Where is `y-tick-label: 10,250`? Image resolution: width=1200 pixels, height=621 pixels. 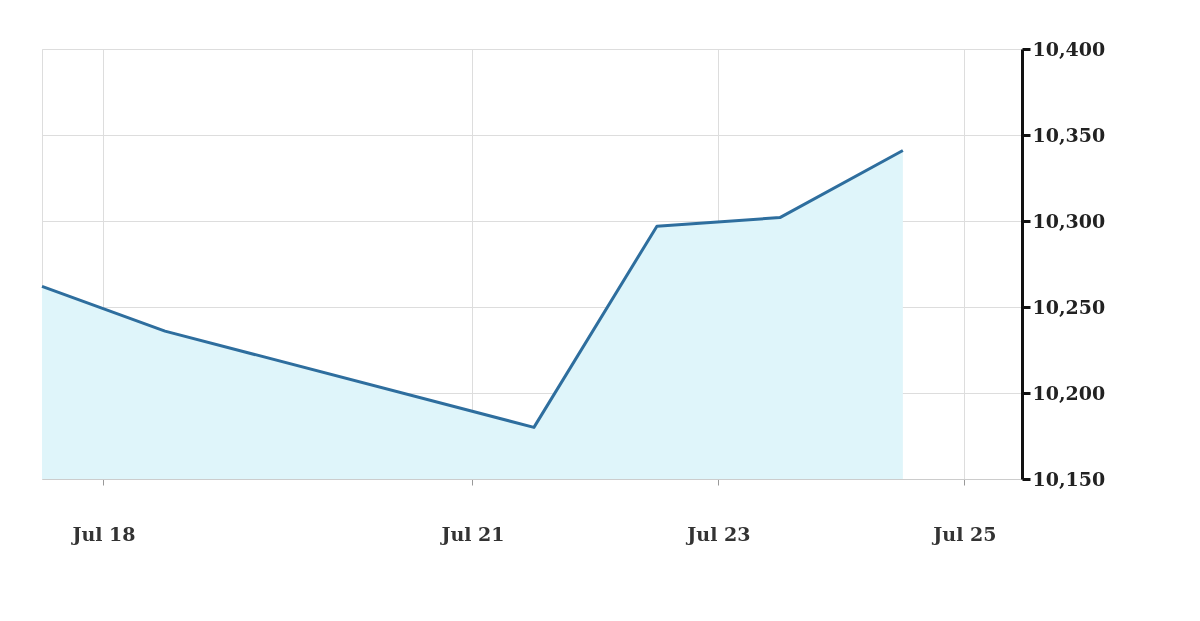
y-tick-label: 10,250 is located at coordinates (1069, 306).